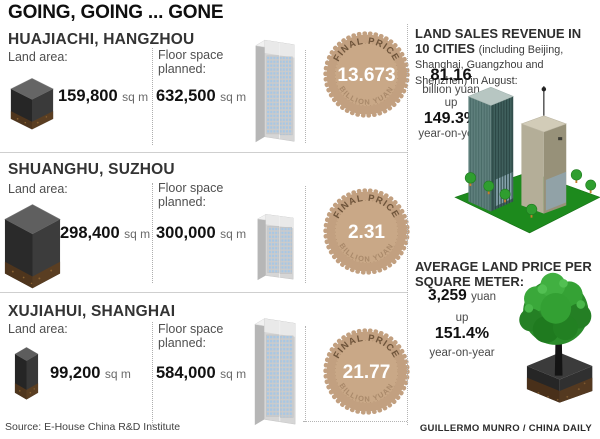 The width and height of the screenshot is (600, 439). I want to click on ground-trees, so click(530, 193).